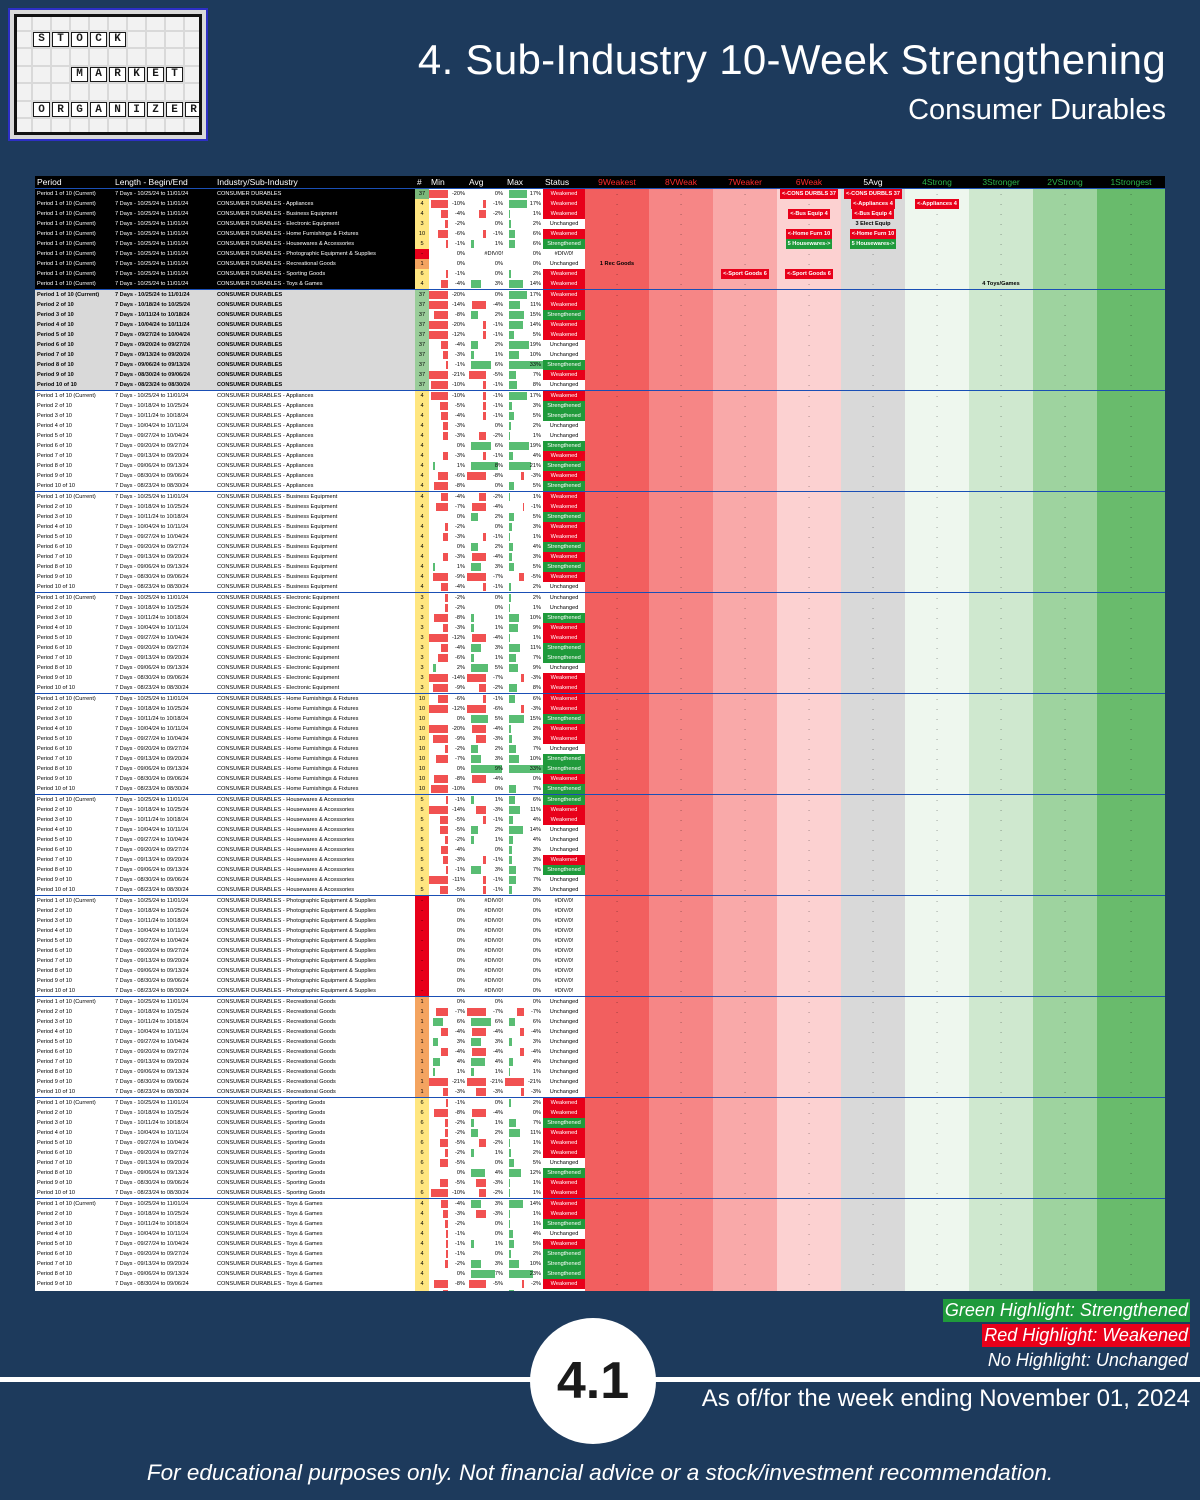  Describe the element at coordinates (564, 365) in the screenshot. I see `status-badge: Strengthened` at that location.